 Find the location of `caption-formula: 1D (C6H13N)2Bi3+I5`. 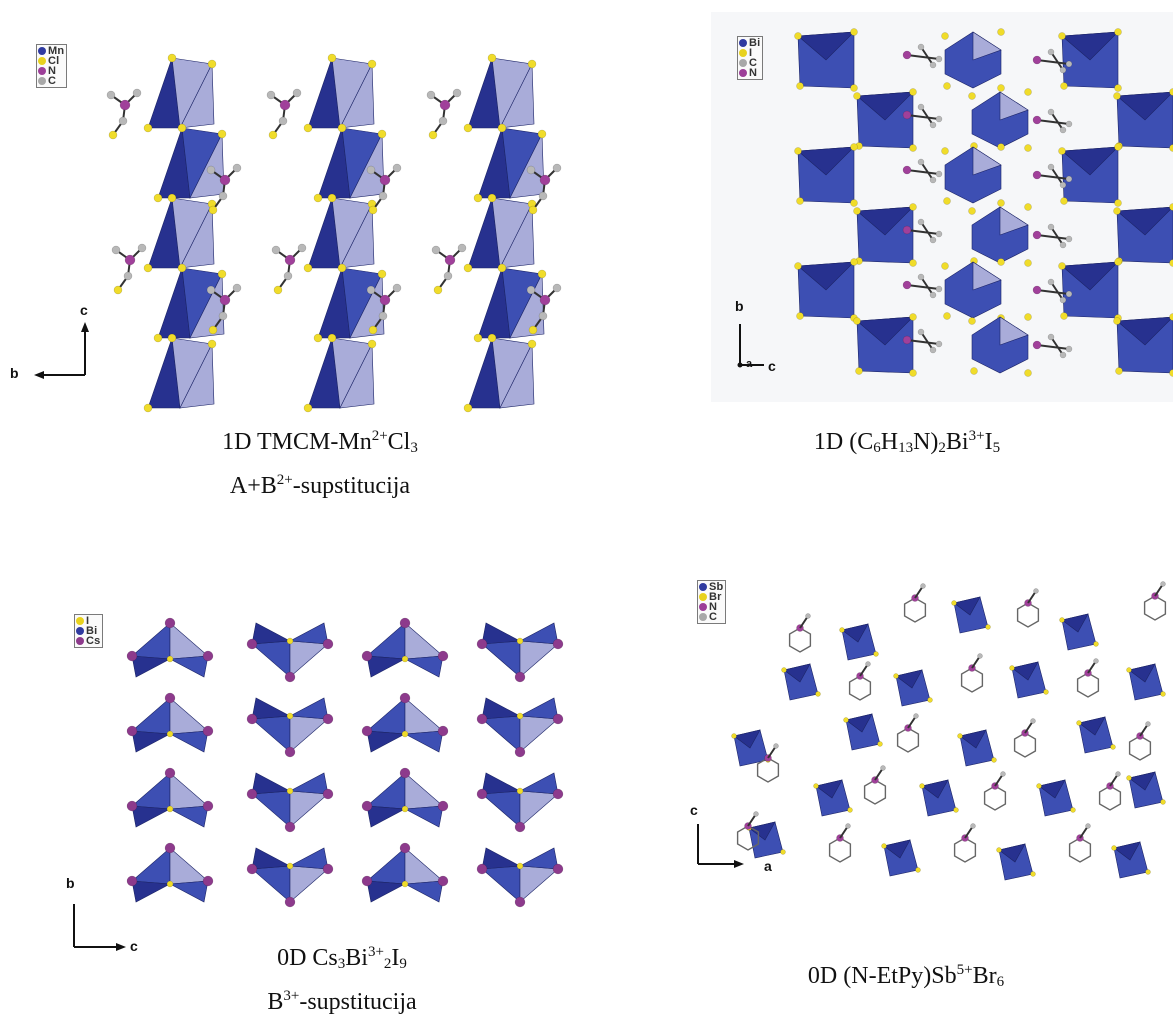

caption-formula: 1D (C6H13N)2Bi3+I5 is located at coordinates (907, 442).